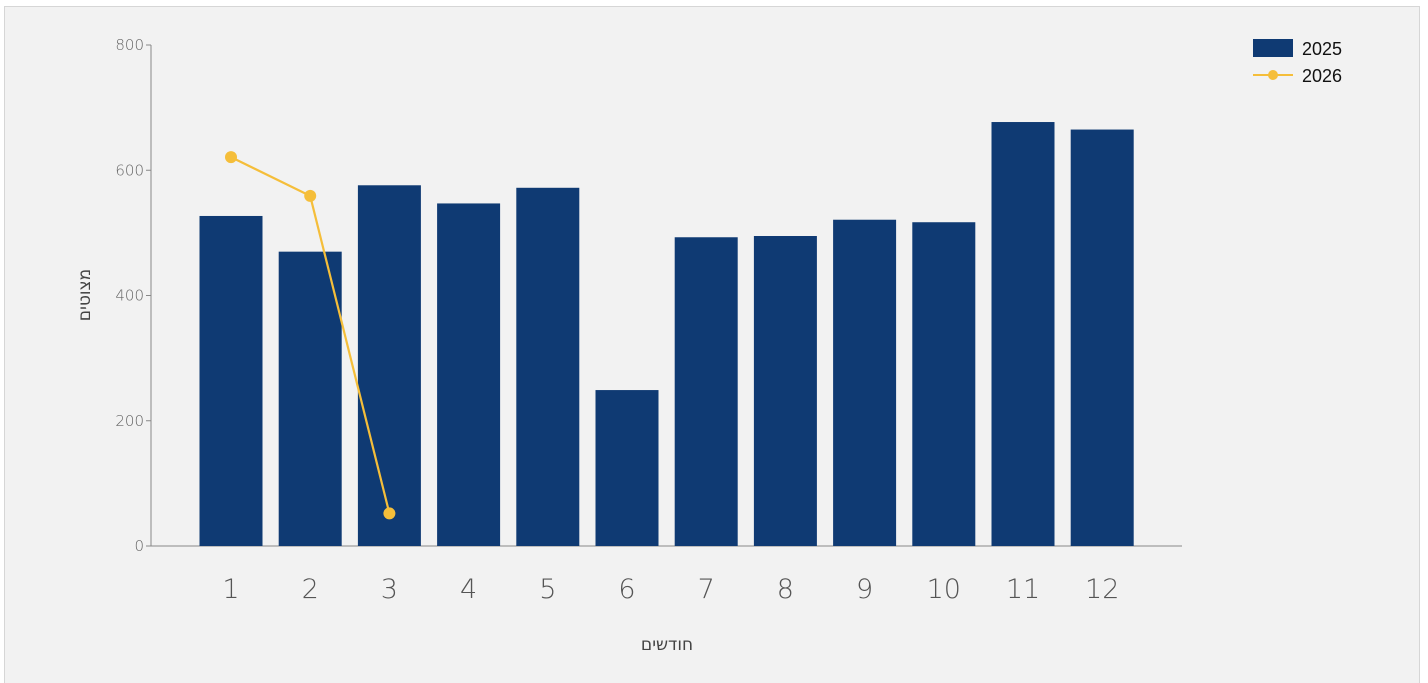 The image size is (1428, 683). I want to click on y-tick-label: 200, so click(129, 421).